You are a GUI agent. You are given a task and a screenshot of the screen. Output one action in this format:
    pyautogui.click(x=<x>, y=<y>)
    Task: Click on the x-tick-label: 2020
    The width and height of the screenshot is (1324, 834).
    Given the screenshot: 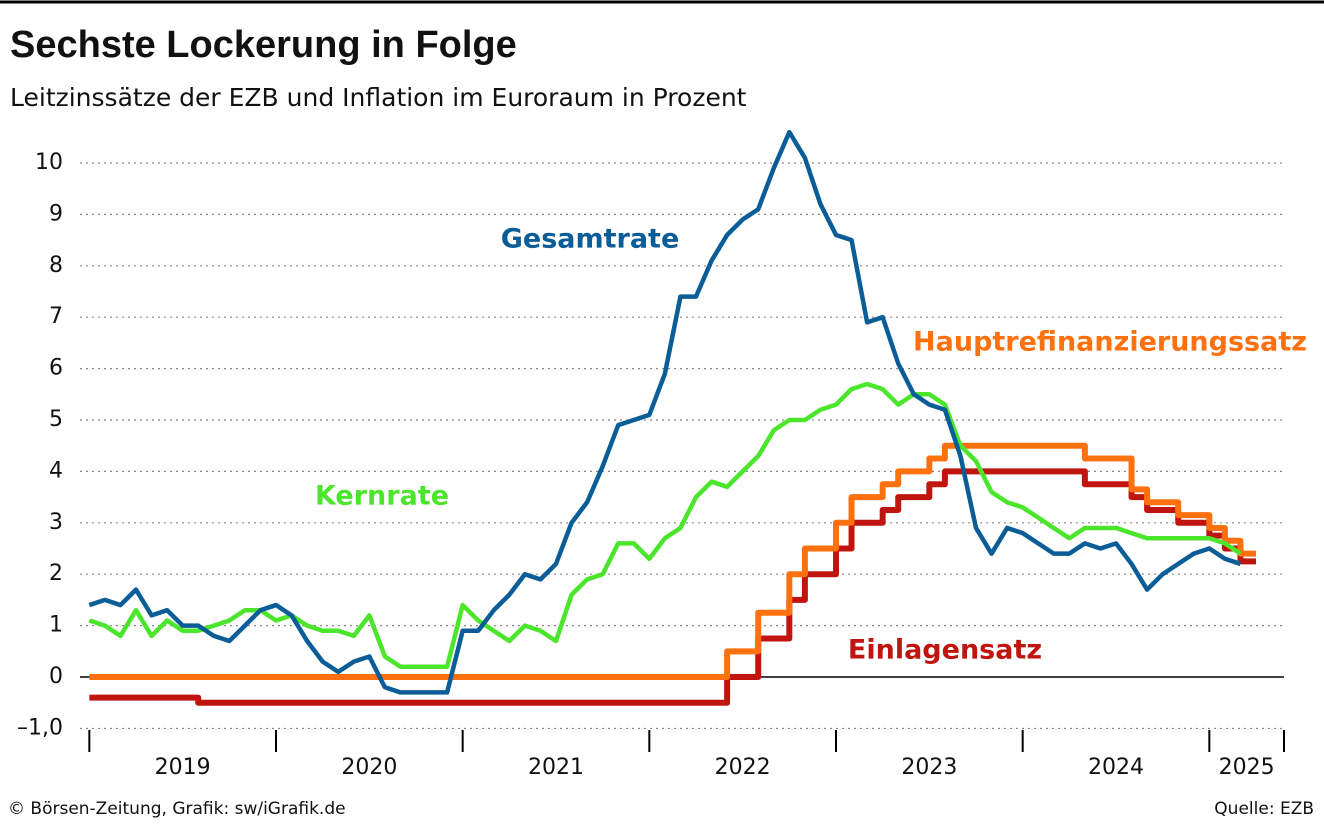 What is the action you would take?
    pyautogui.click(x=369, y=767)
    